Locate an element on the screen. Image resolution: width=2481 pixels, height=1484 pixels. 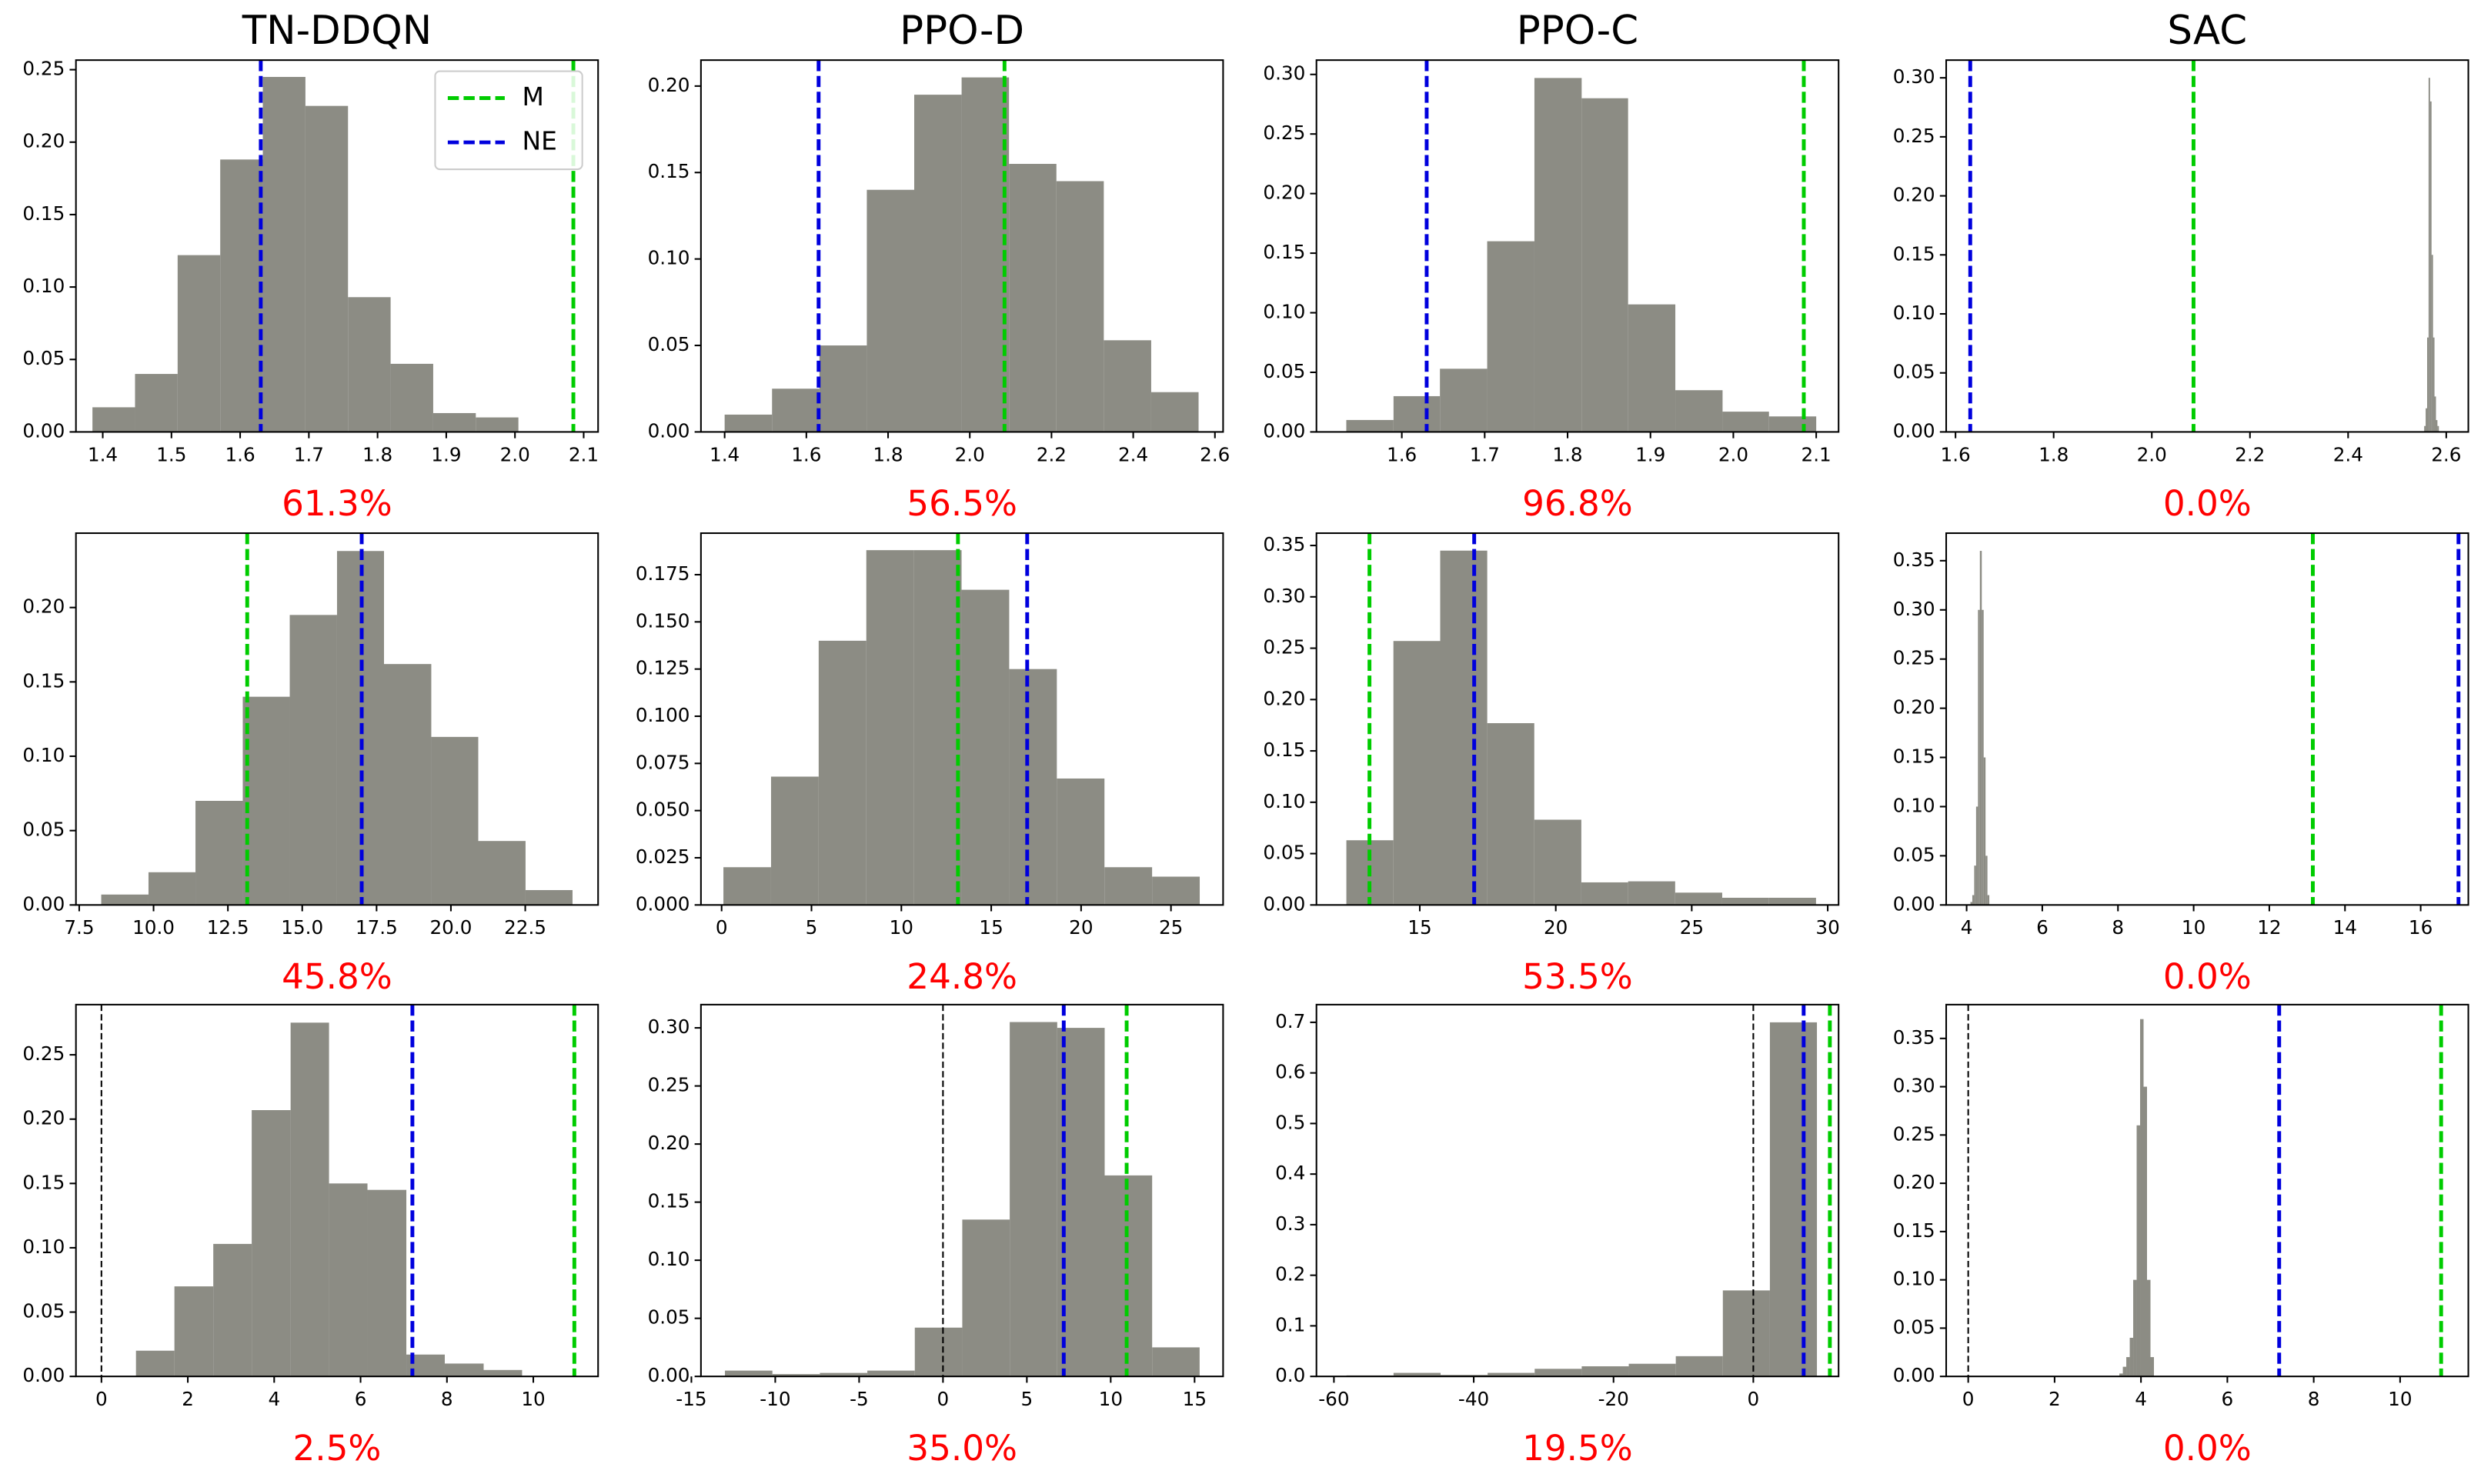
x-tick-label: 14 is located at coordinates (2345, 927).